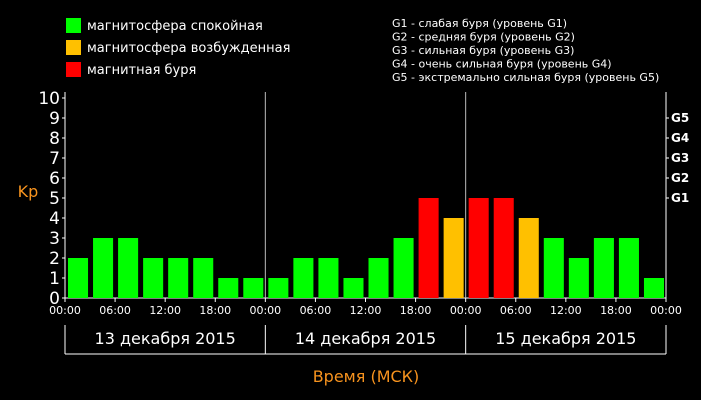 The width and height of the screenshot is (701, 400). I want to click on storm-level-item: G1 - слабая буря (уровень G1), so click(479, 23).